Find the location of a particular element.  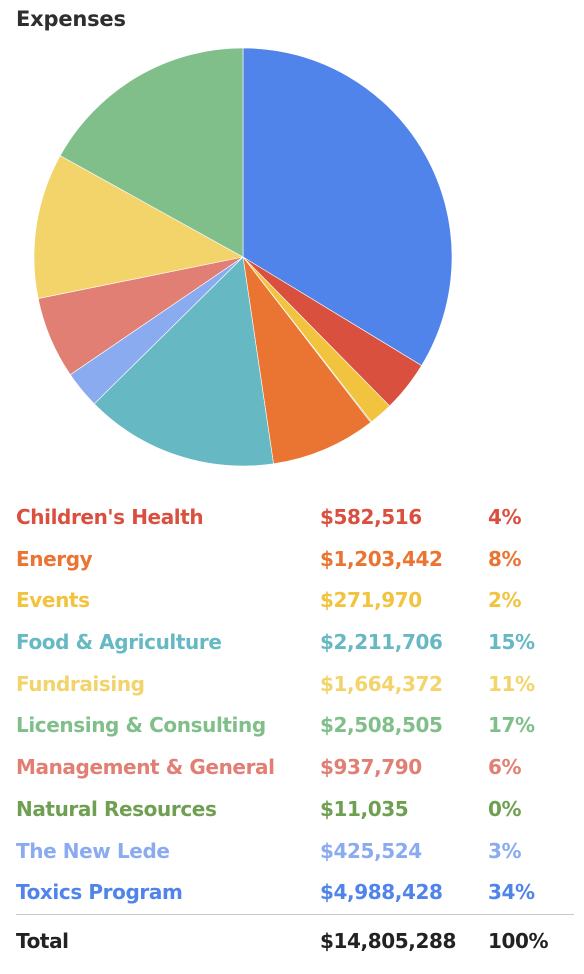

legend-percent: 34% is located at coordinates (511, 892).